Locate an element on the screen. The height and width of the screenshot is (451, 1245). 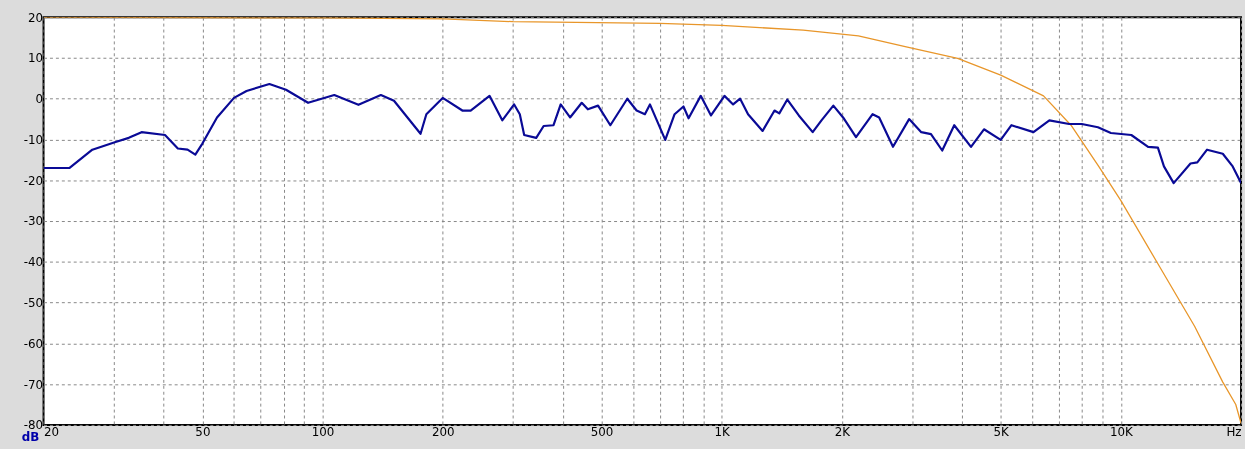
y-tick-label: 20 is located at coordinates (35, 17).